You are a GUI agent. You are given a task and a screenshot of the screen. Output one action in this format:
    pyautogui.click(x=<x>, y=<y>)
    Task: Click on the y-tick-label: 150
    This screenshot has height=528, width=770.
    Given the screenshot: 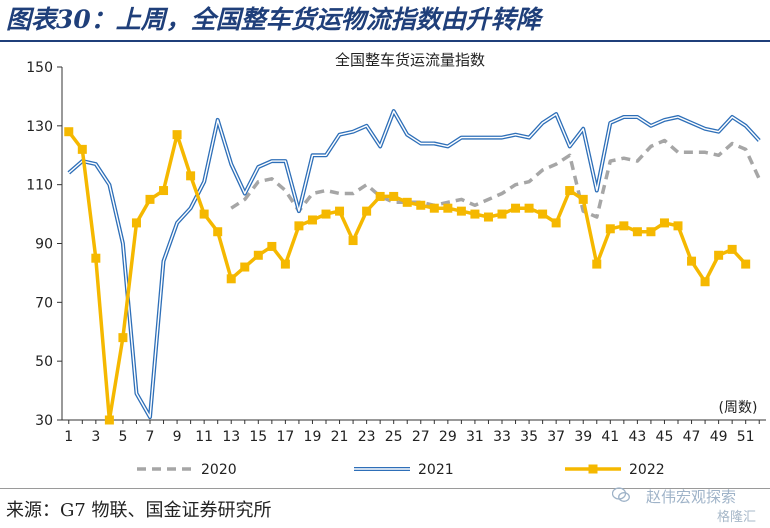 What is the action you would take?
    pyautogui.click(x=39, y=68)
    